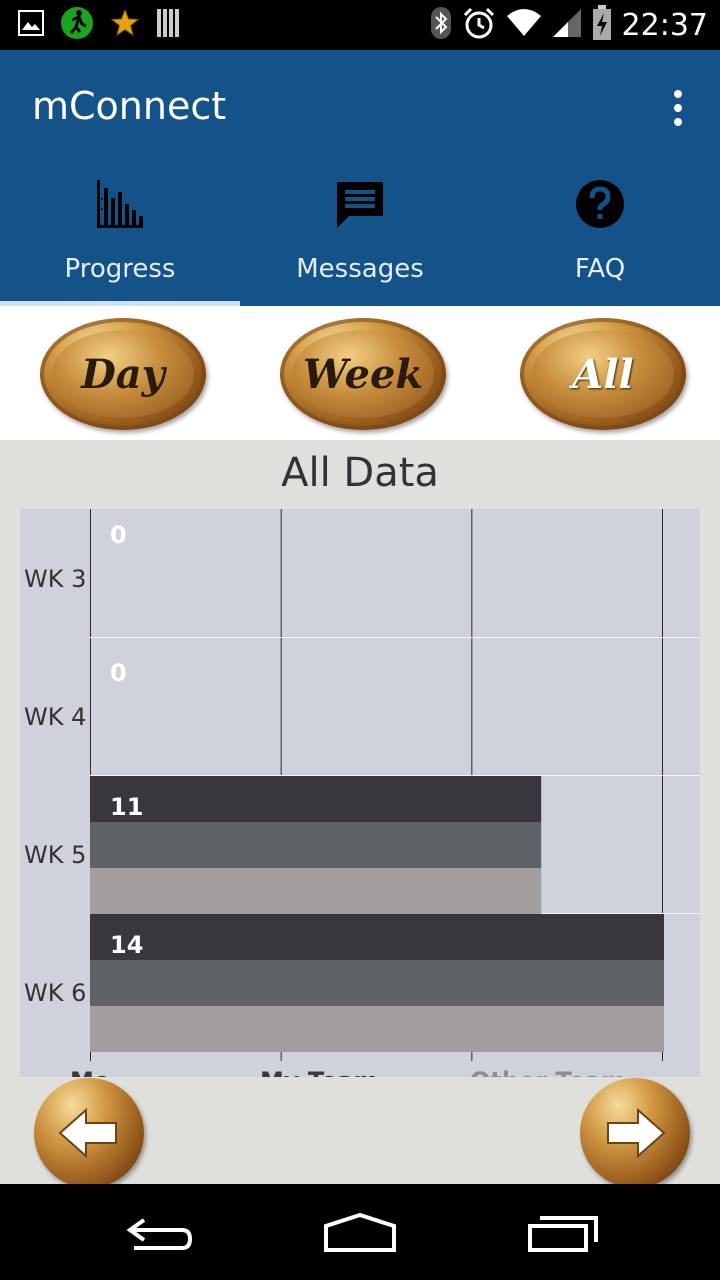 This screenshot has width=720, height=1280. I want to click on legend-label: My Team, so click(319, 1072).